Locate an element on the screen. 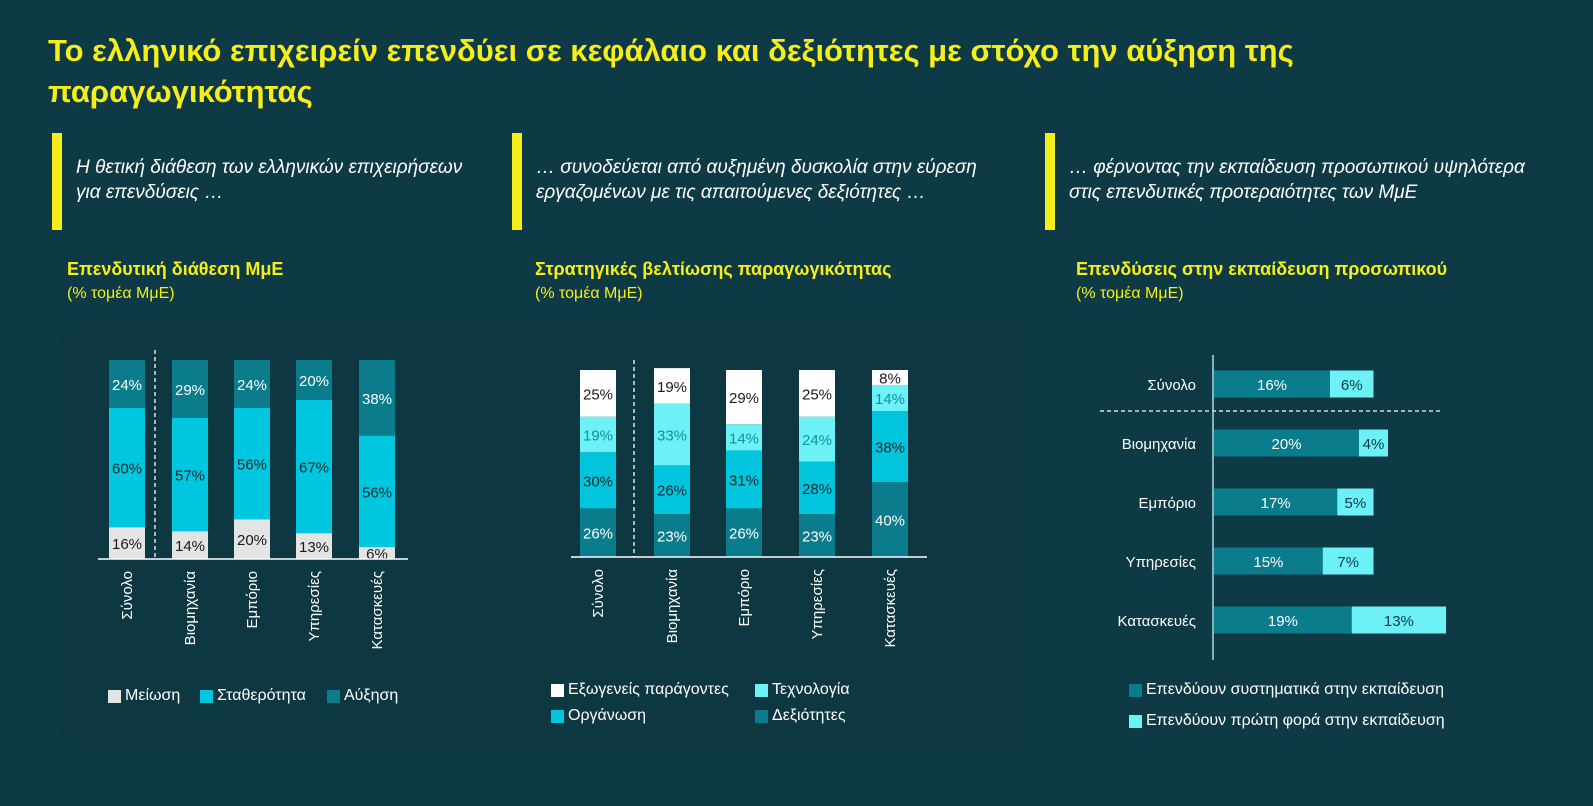 This screenshot has width=1593, height=806. chart1-subtitle: (% τομέα ΜμΕ) is located at coordinates (121, 293).